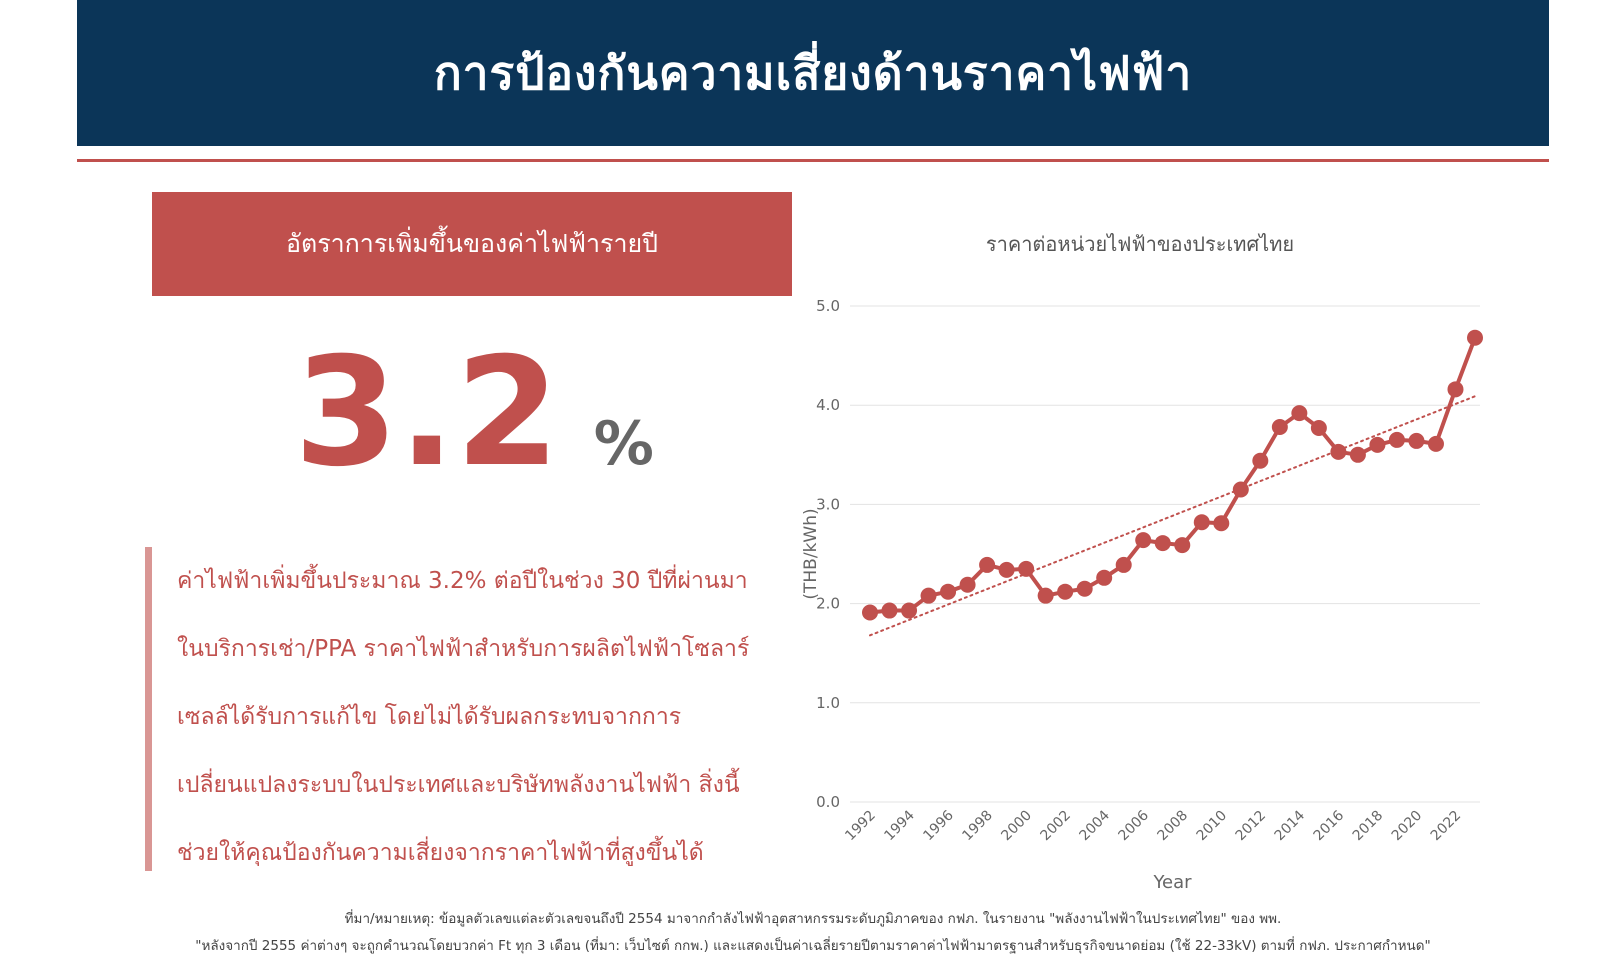 Image resolution: width=1616 pixels, height=961 pixels. I want to click on x-tick-label: 2012, so click(1251, 826).